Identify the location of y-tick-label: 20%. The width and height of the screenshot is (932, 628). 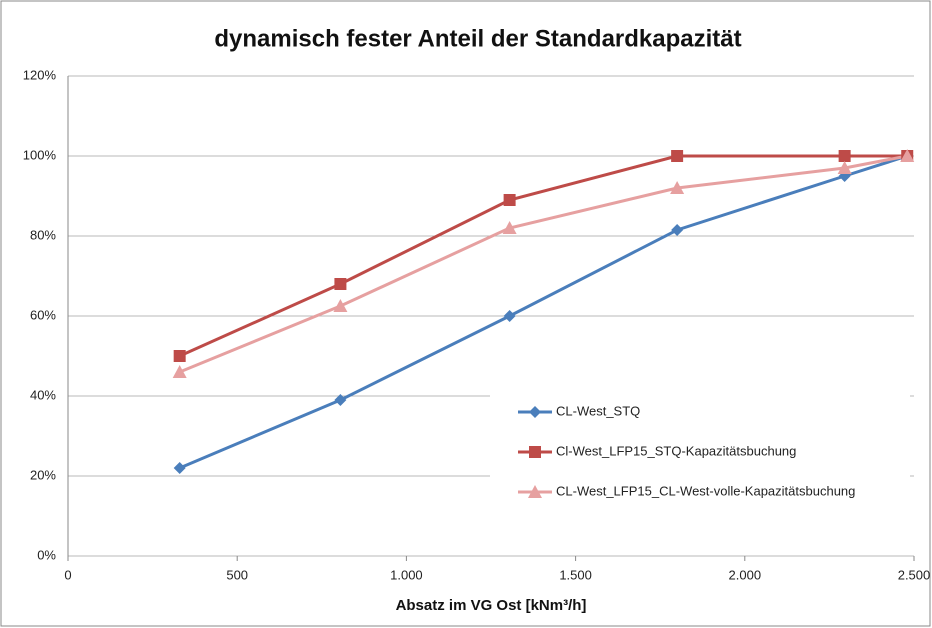
(43, 474).